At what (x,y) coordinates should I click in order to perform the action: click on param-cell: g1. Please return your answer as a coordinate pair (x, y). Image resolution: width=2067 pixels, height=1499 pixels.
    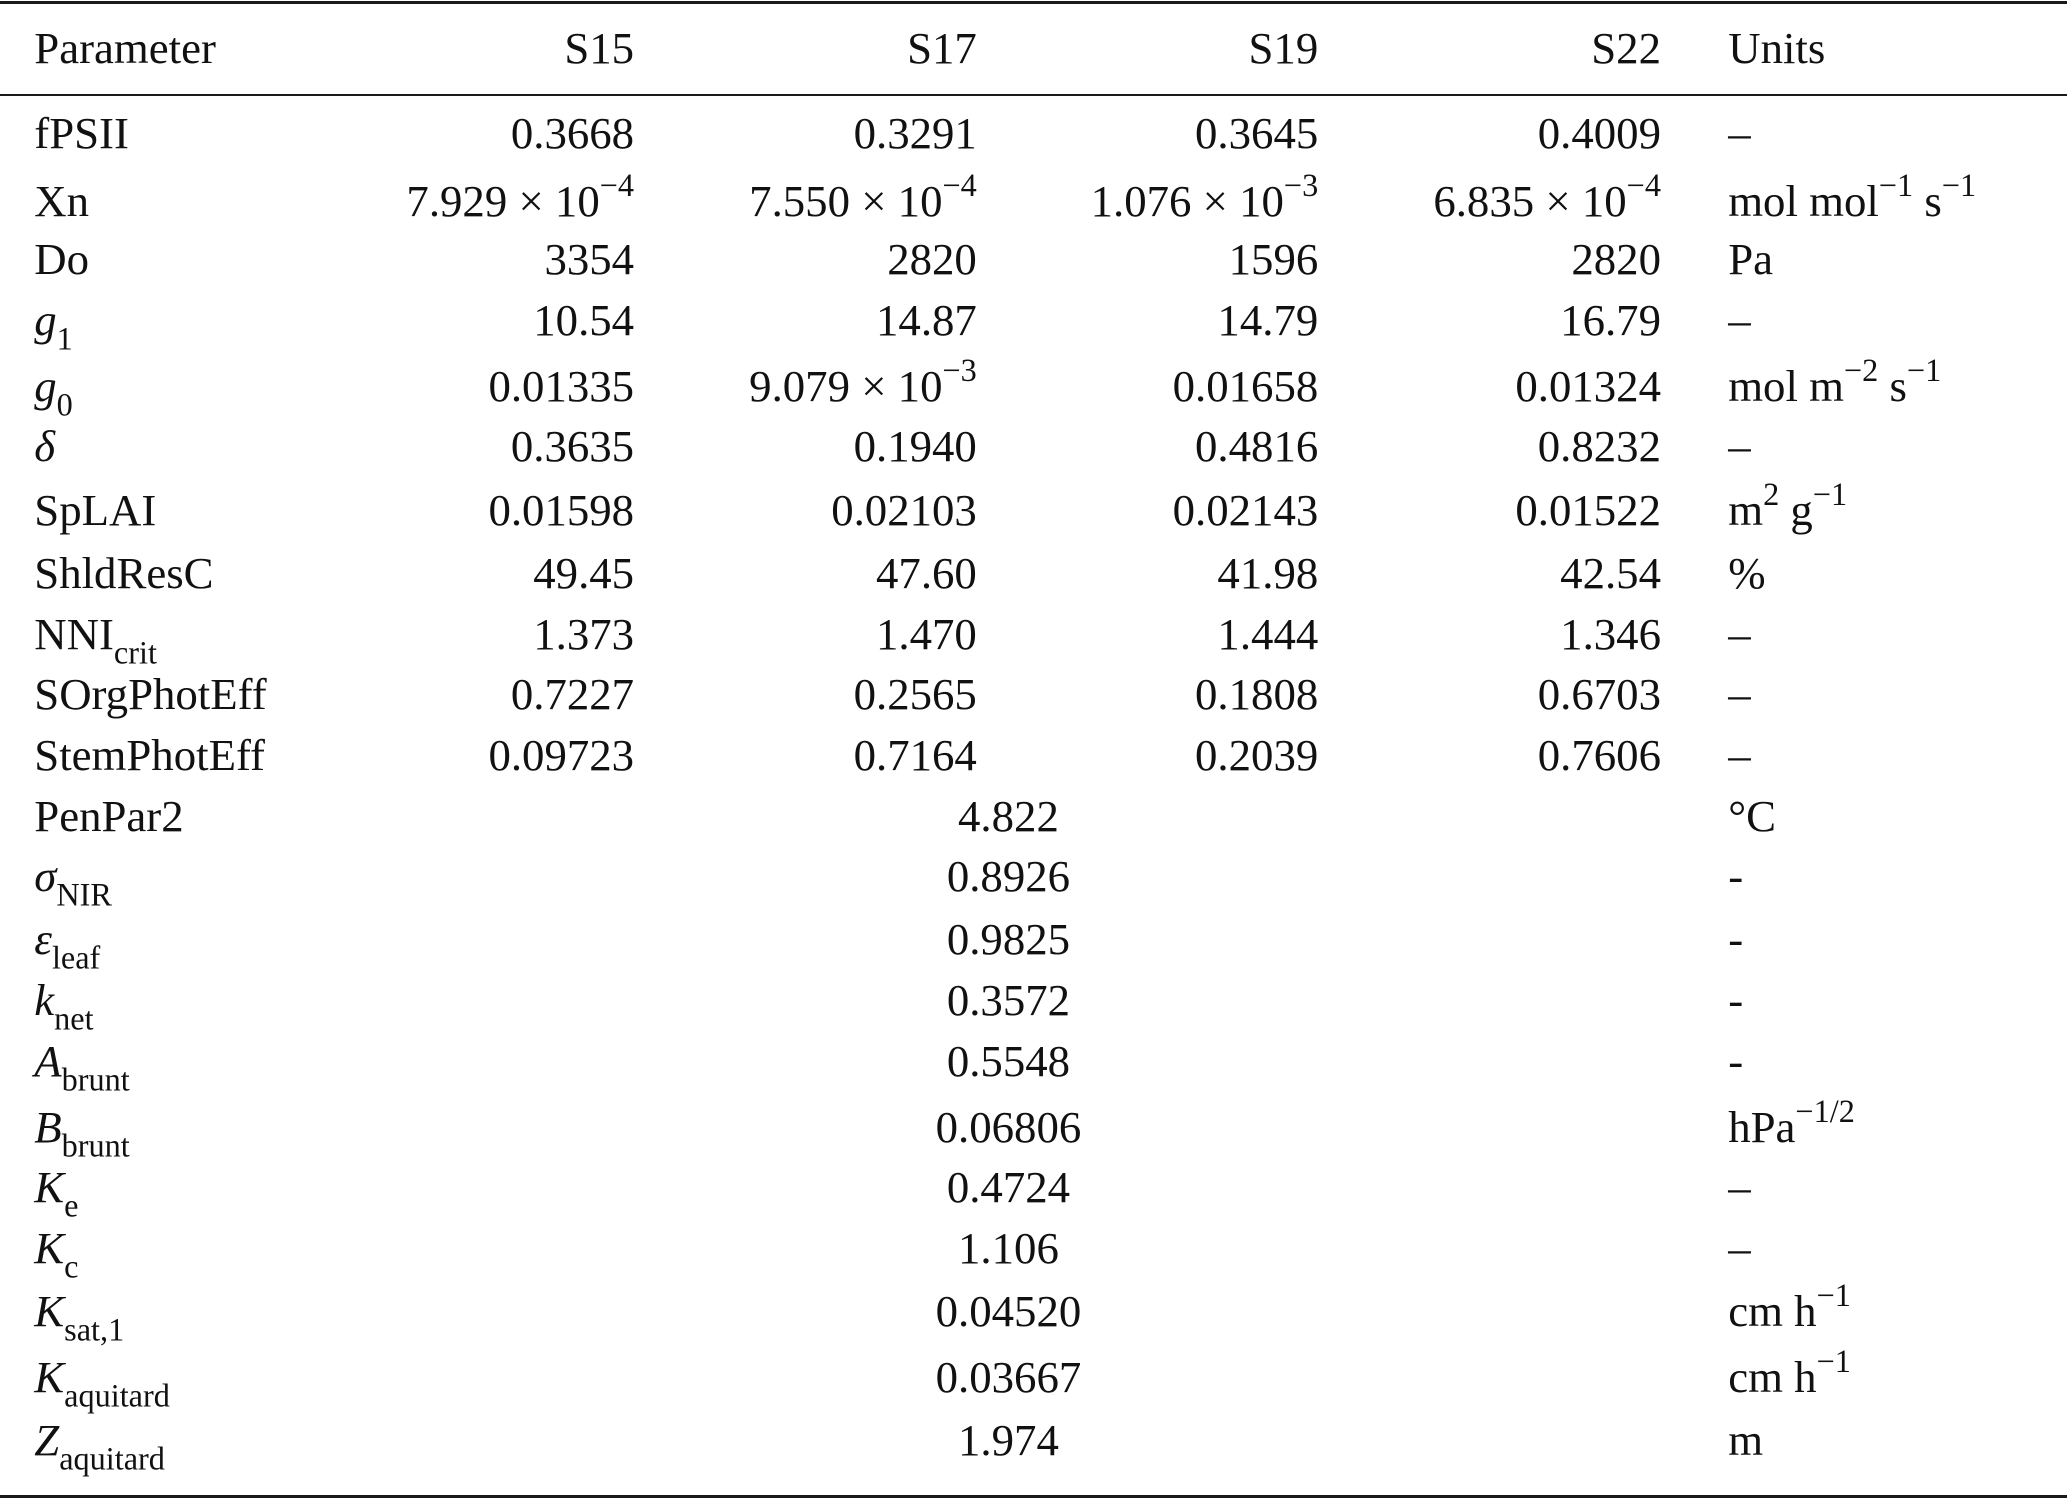
    Looking at the image, I should click on (53, 324).